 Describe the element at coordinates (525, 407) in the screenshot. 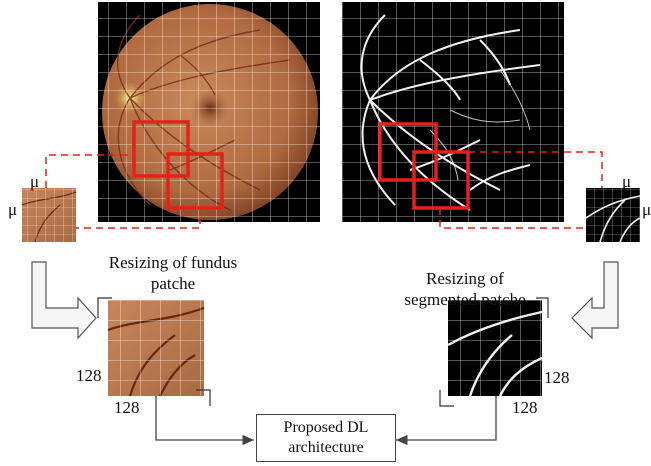

I see `segmented-patch-width-label: 128` at that location.